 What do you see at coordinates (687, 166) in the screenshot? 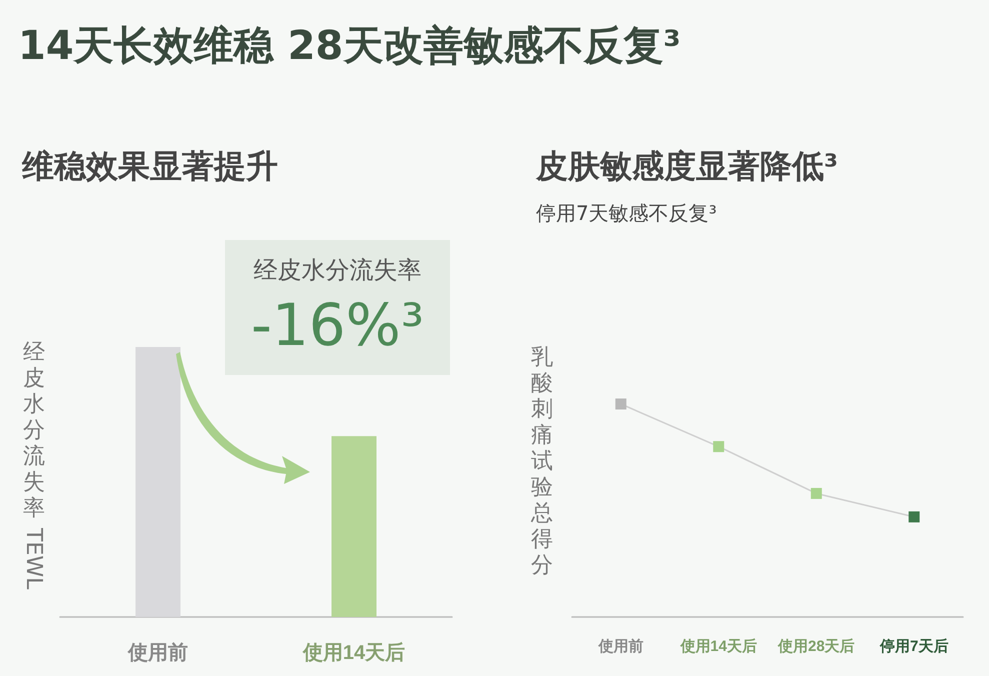
I see `chart-title: 皮肤敏感度显著降低³` at bounding box center [687, 166].